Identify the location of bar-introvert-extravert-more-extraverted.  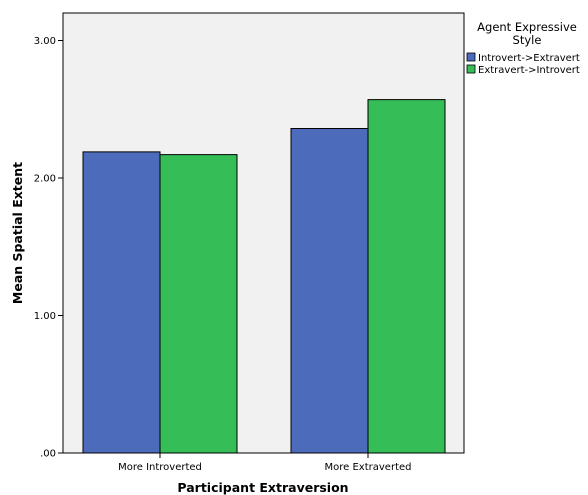
(329, 291).